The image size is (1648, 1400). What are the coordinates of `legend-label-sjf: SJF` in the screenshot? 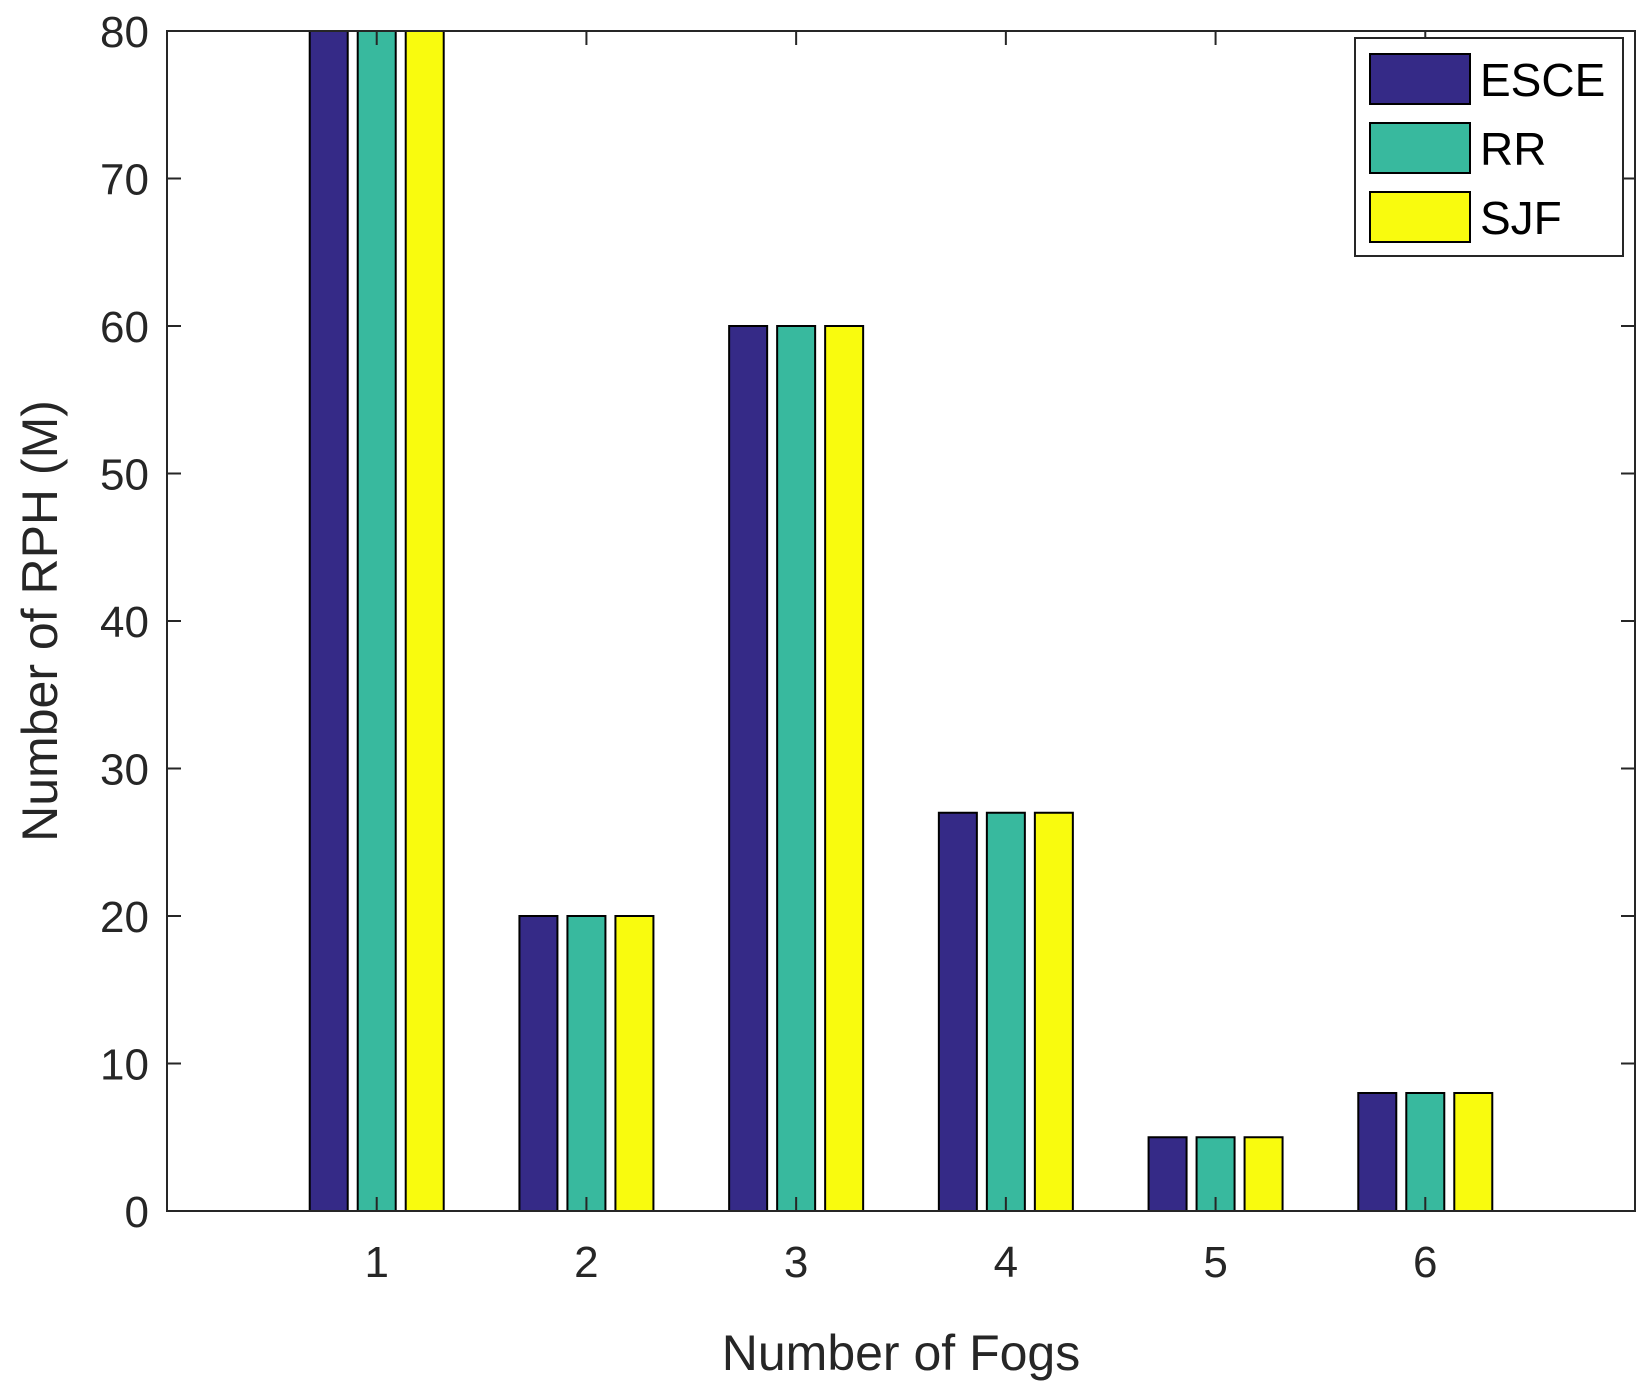 It's located at (1521, 218).